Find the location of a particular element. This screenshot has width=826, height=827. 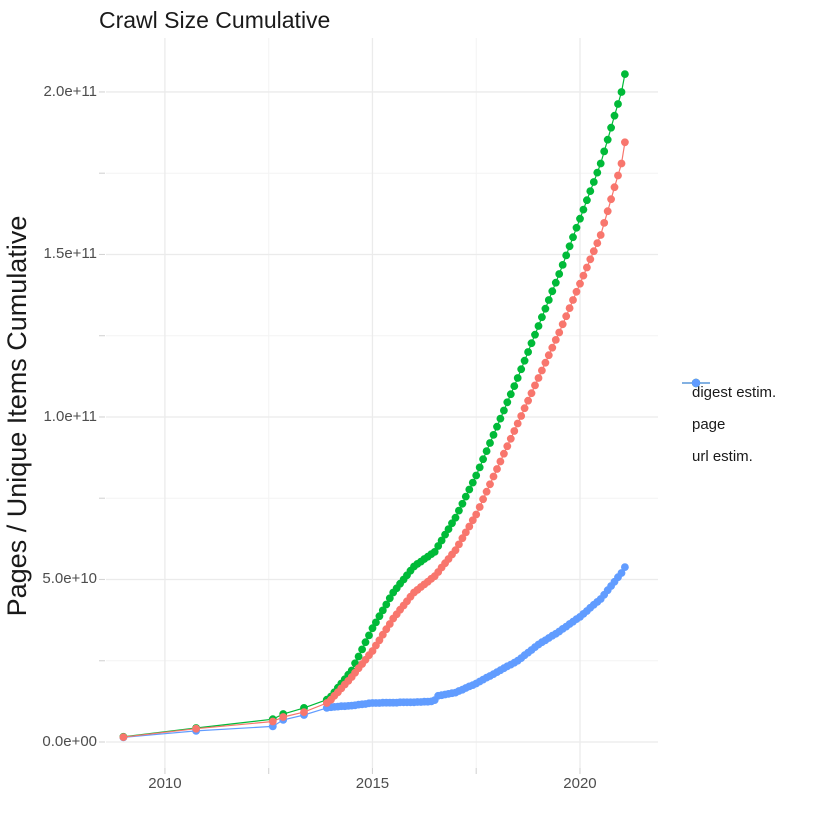

y-tick-label: 2.0e+11 is located at coordinates (70, 91).